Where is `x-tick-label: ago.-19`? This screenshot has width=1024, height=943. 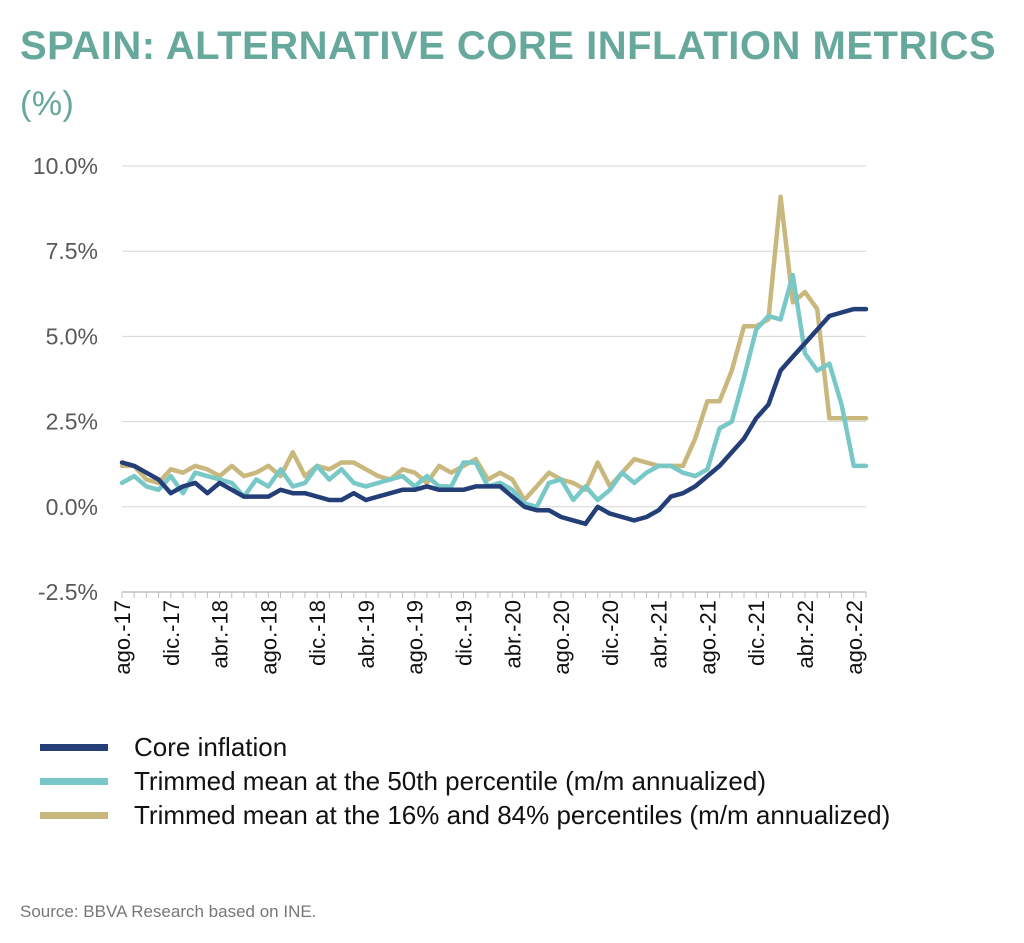 x-tick-label: ago.-19 is located at coordinates (415, 637).